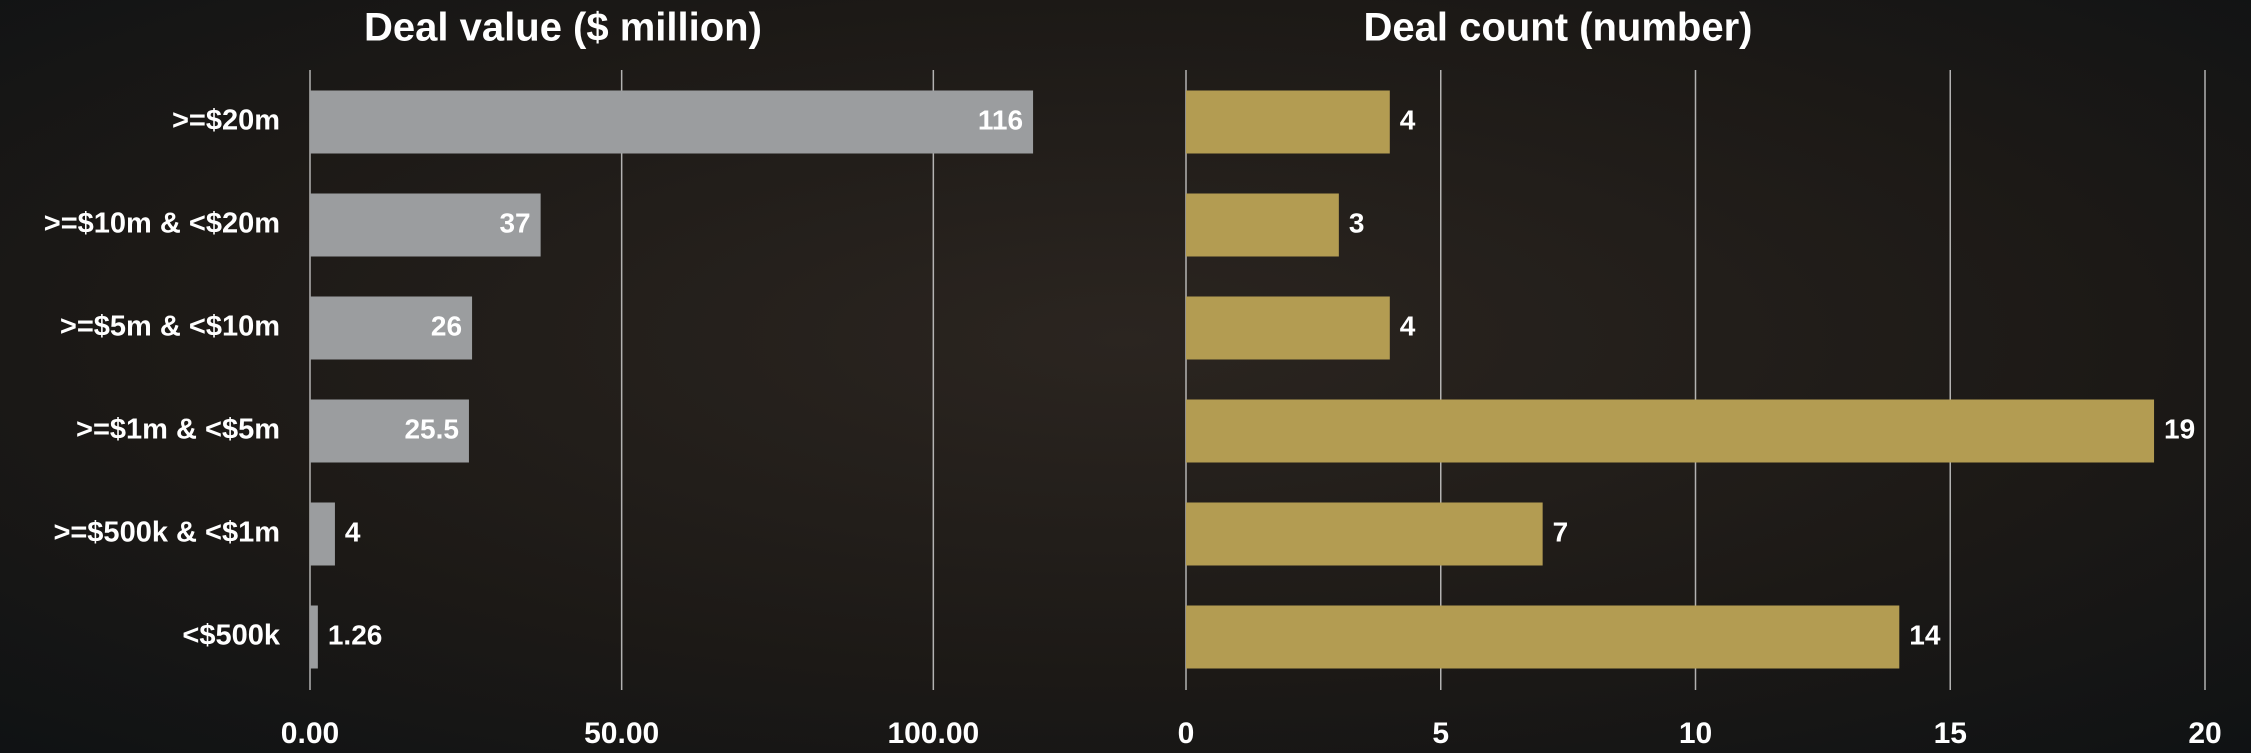  Describe the element at coordinates (933, 733) in the screenshot. I see `x-tick-label: 100.00` at that location.